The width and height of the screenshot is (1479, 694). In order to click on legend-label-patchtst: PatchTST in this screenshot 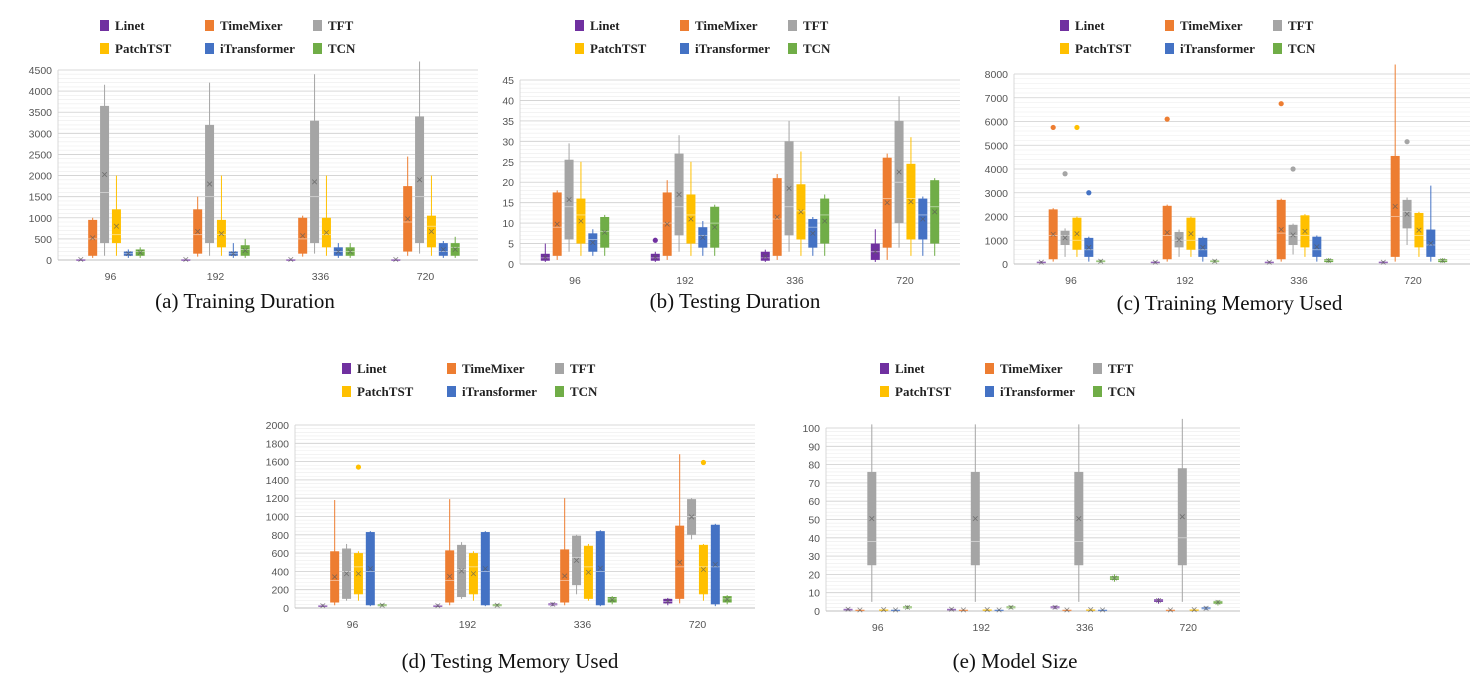, I will do `click(923, 391)`.